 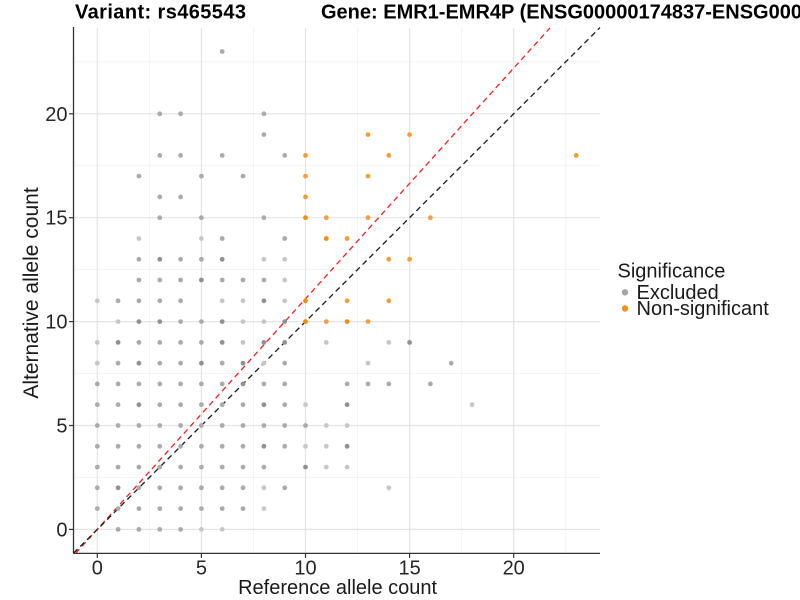 What do you see at coordinates (703, 309) in the screenshot?
I see `svg-text: Non-significant` at bounding box center [703, 309].